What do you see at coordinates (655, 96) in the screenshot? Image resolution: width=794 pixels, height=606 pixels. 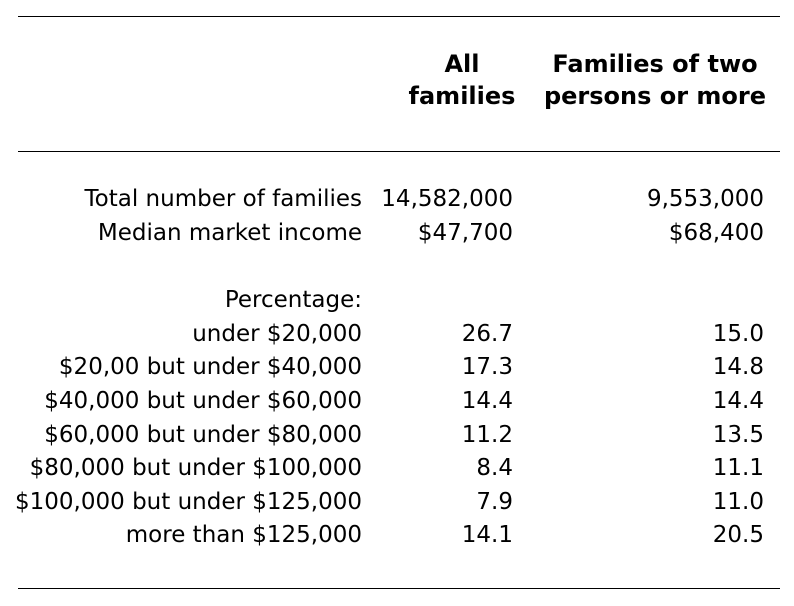 I see `header-two-plus-line2: persons or more` at bounding box center [655, 96].